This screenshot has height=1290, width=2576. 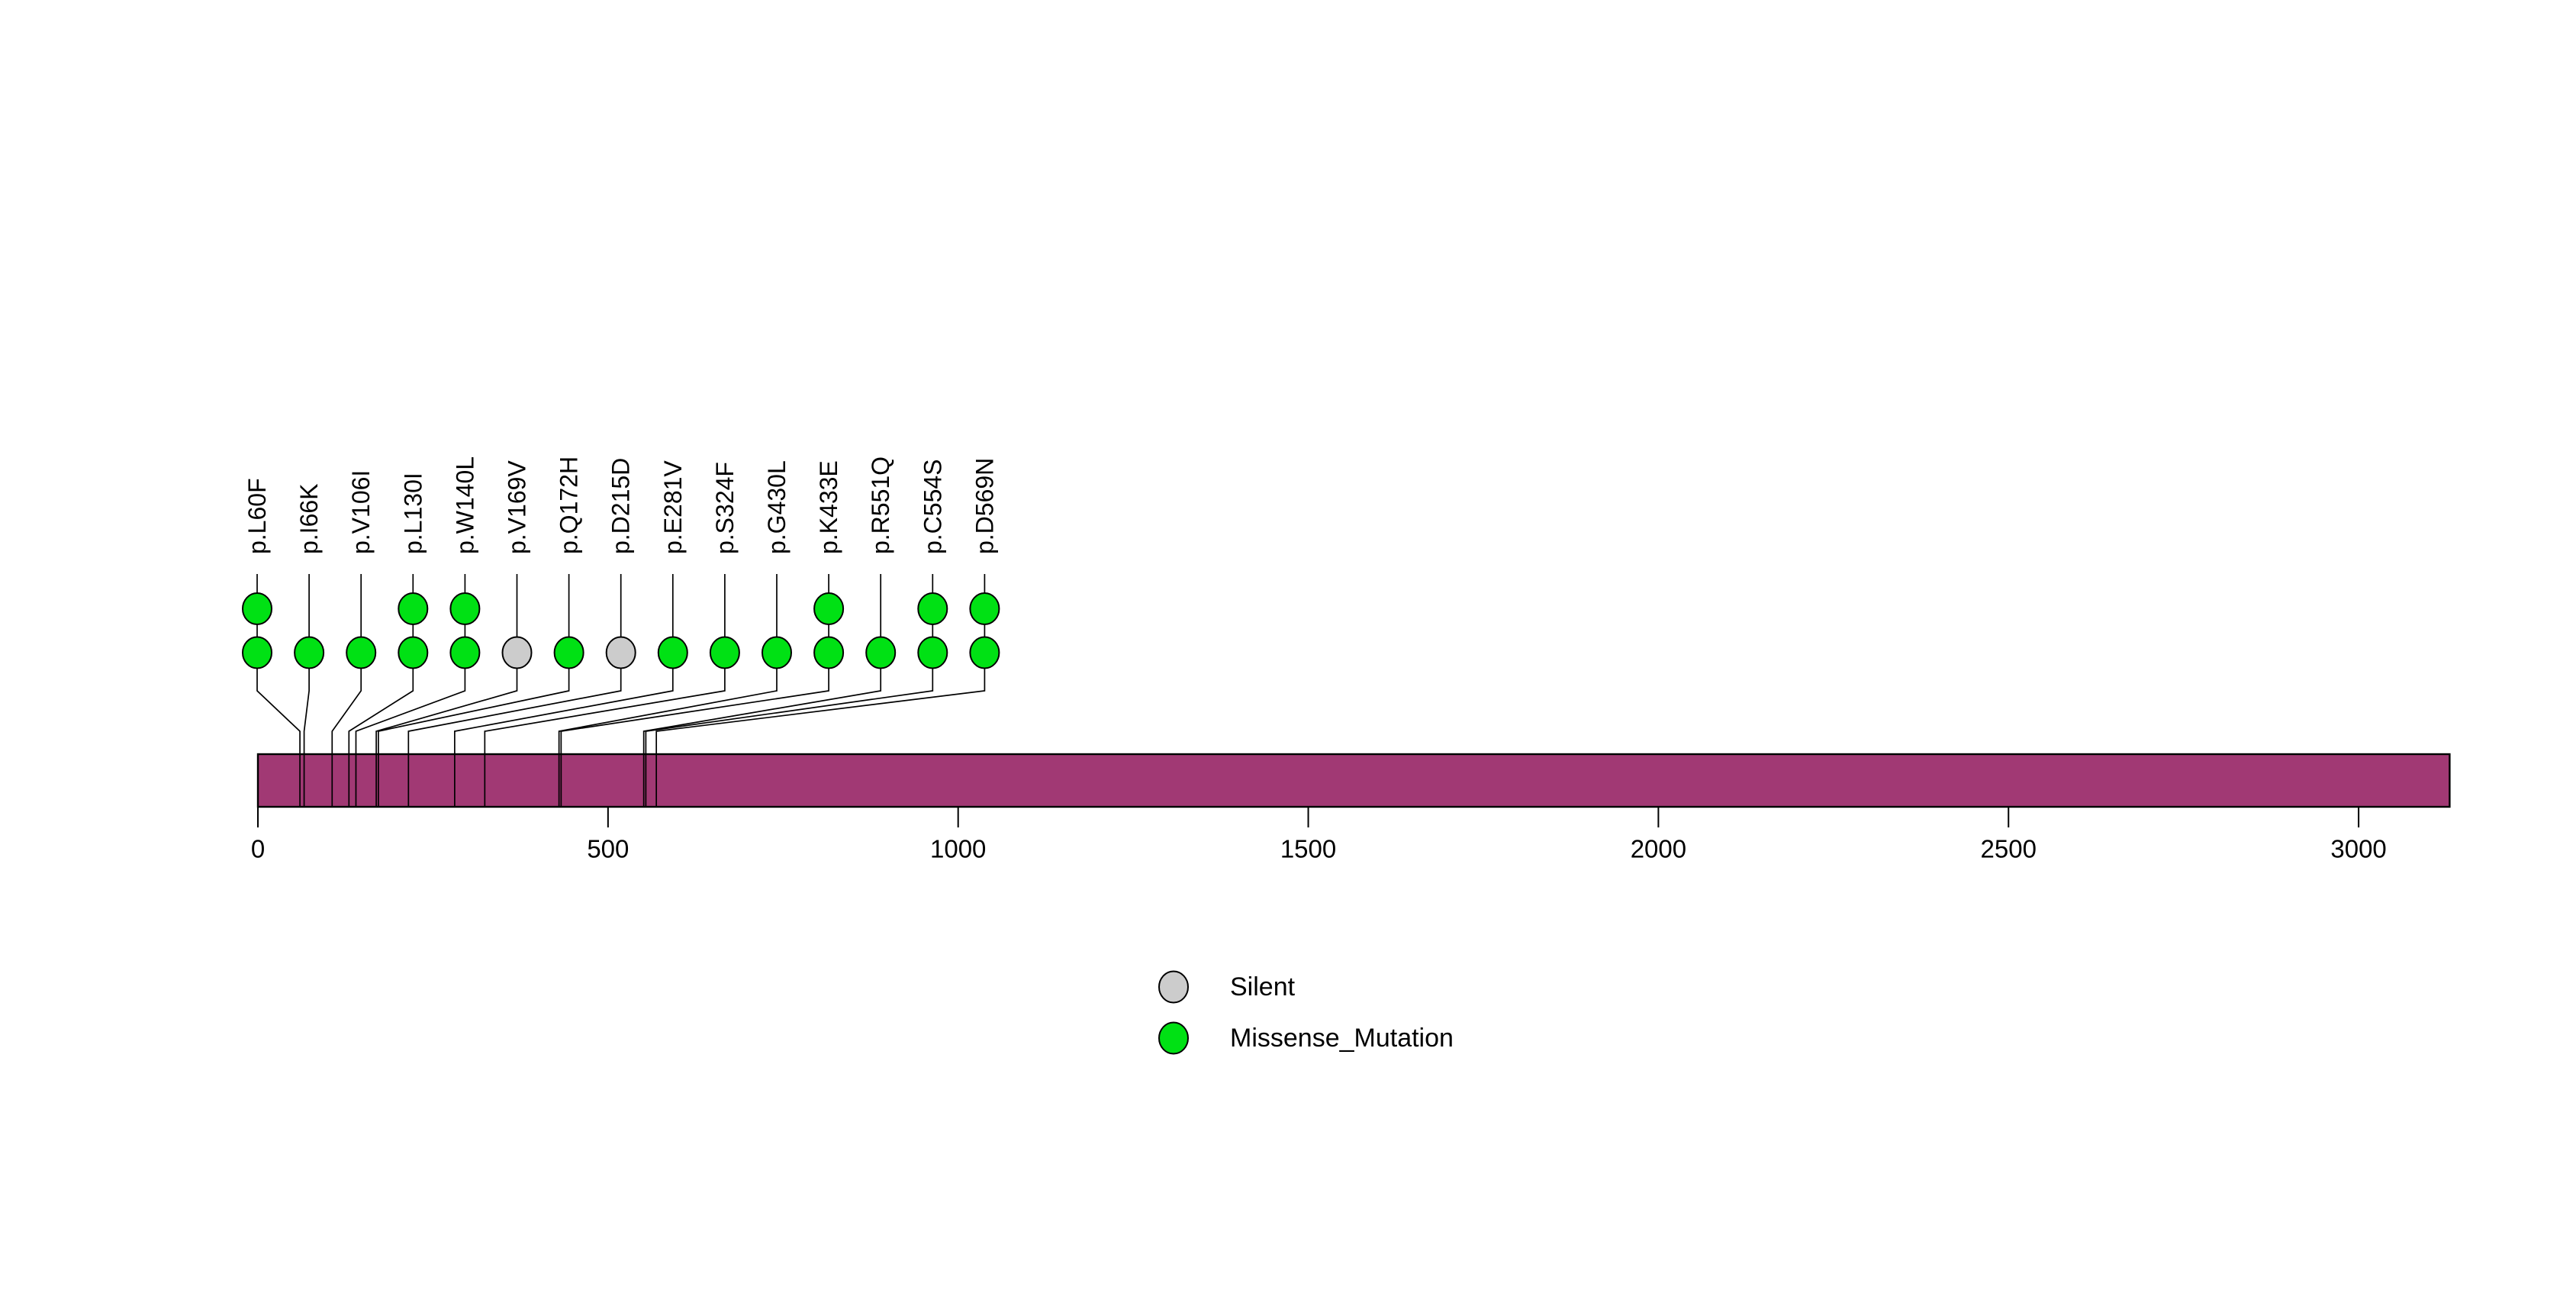 What do you see at coordinates (958, 849) in the screenshot?
I see `axis-tick-label: 1000` at bounding box center [958, 849].